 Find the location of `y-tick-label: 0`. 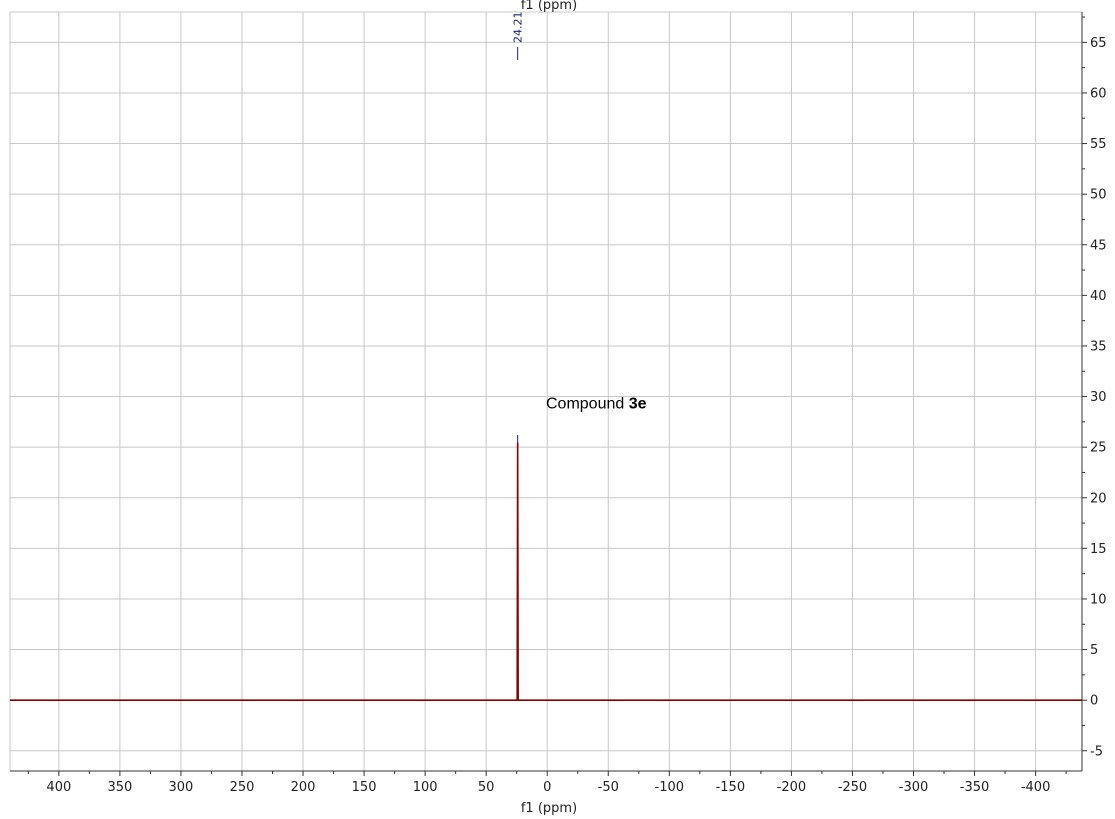

y-tick-label: 0 is located at coordinates (1094, 701).